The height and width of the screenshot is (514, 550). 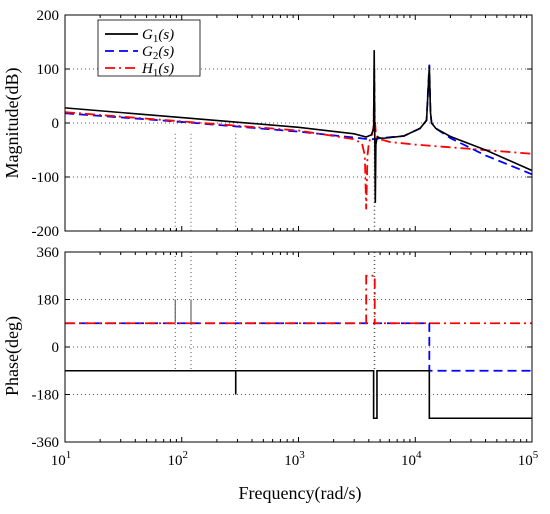 I want to click on x-axis-label: Frequency(rad/s), so click(x=300, y=493).